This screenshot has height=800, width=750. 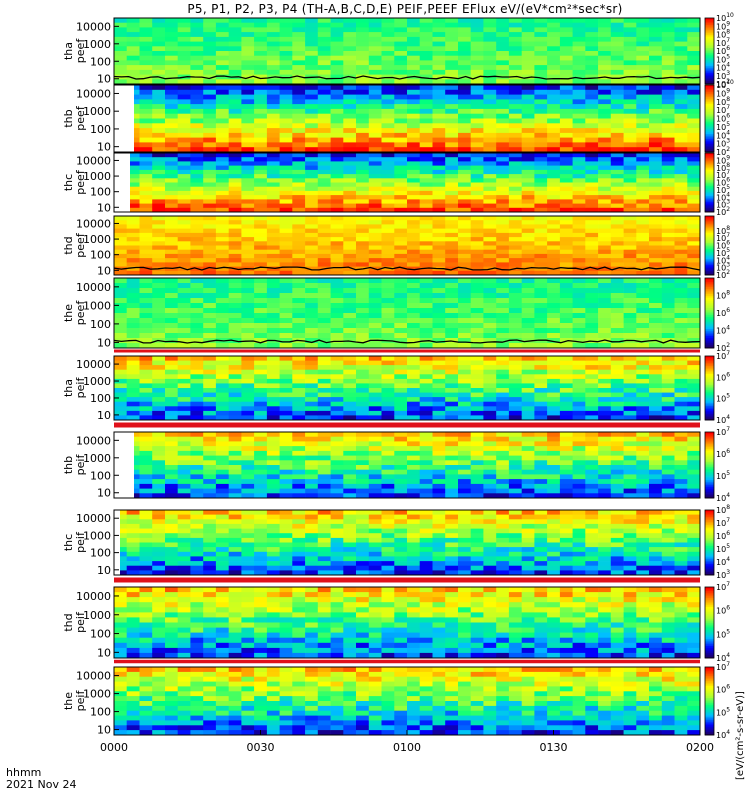 What do you see at coordinates (100, 553) in the screenshot?
I see `y-tick-label-7: 100` at bounding box center [100, 553].